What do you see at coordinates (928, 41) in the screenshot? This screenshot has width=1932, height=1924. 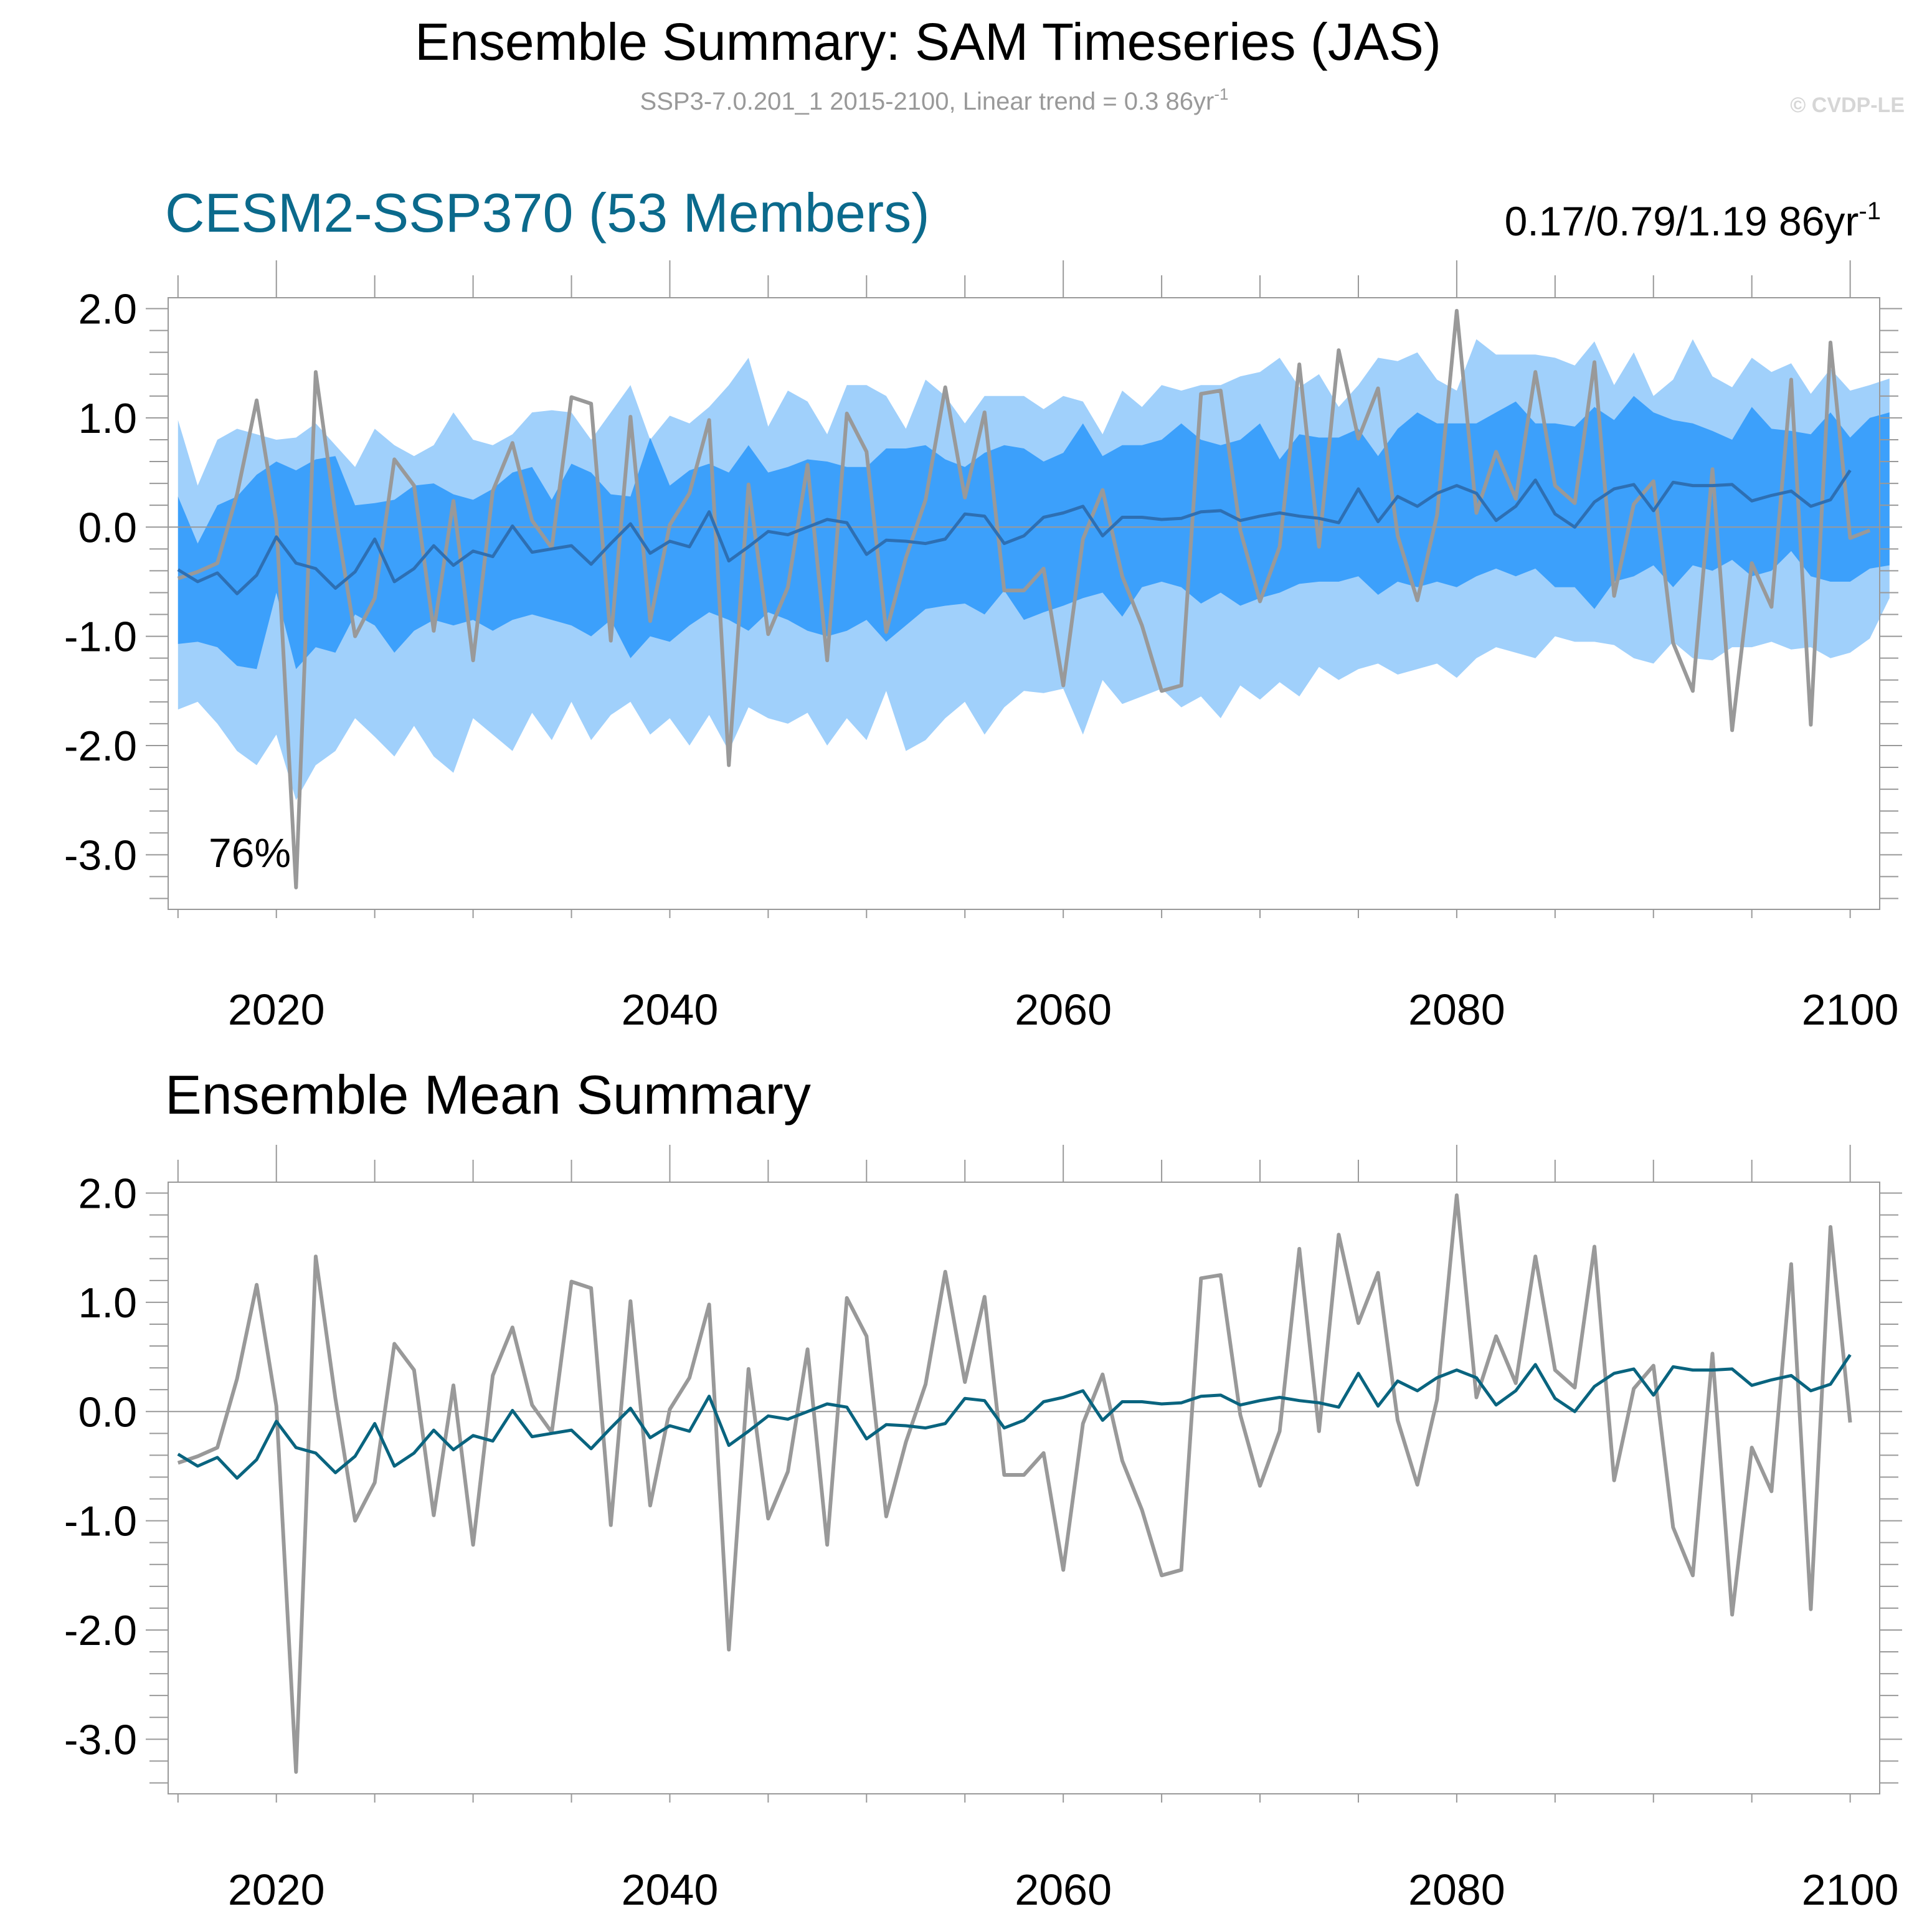 I see `figure-title: Ensemble Summary: SAM Timeseries (JAS)` at bounding box center [928, 41].